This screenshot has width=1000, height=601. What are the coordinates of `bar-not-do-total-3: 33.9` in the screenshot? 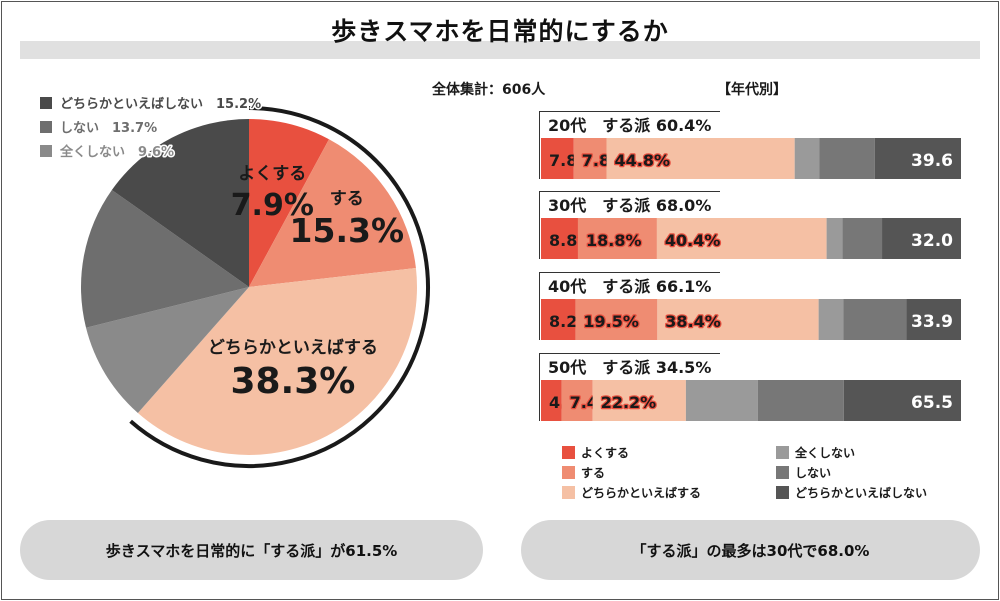 It's located at (932, 322).